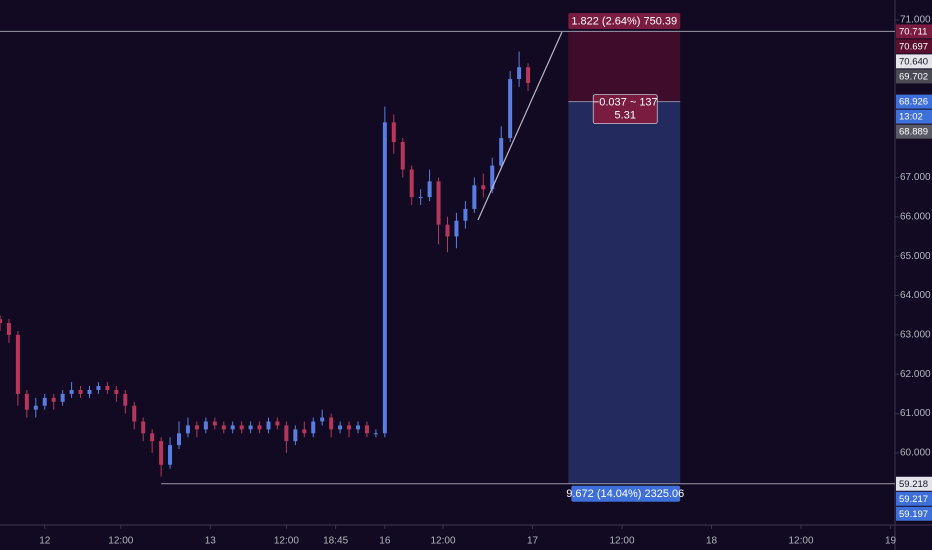 The image size is (932, 550). Describe the element at coordinates (915, 335) in the screenshot. I see `y-tick-label: 63.000` at that location.